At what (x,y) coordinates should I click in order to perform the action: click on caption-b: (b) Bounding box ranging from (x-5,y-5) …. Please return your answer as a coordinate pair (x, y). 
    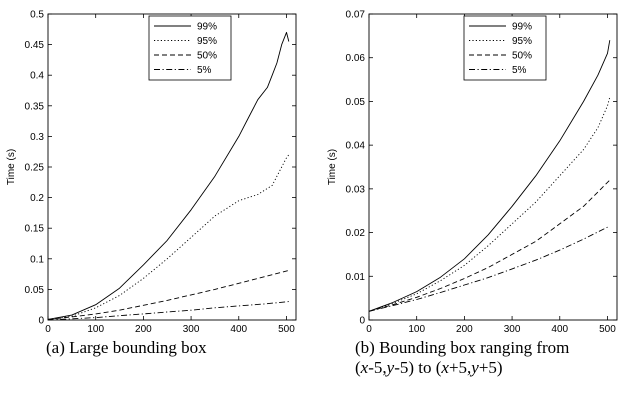
    Looking at the image, I should click on (462, 358).